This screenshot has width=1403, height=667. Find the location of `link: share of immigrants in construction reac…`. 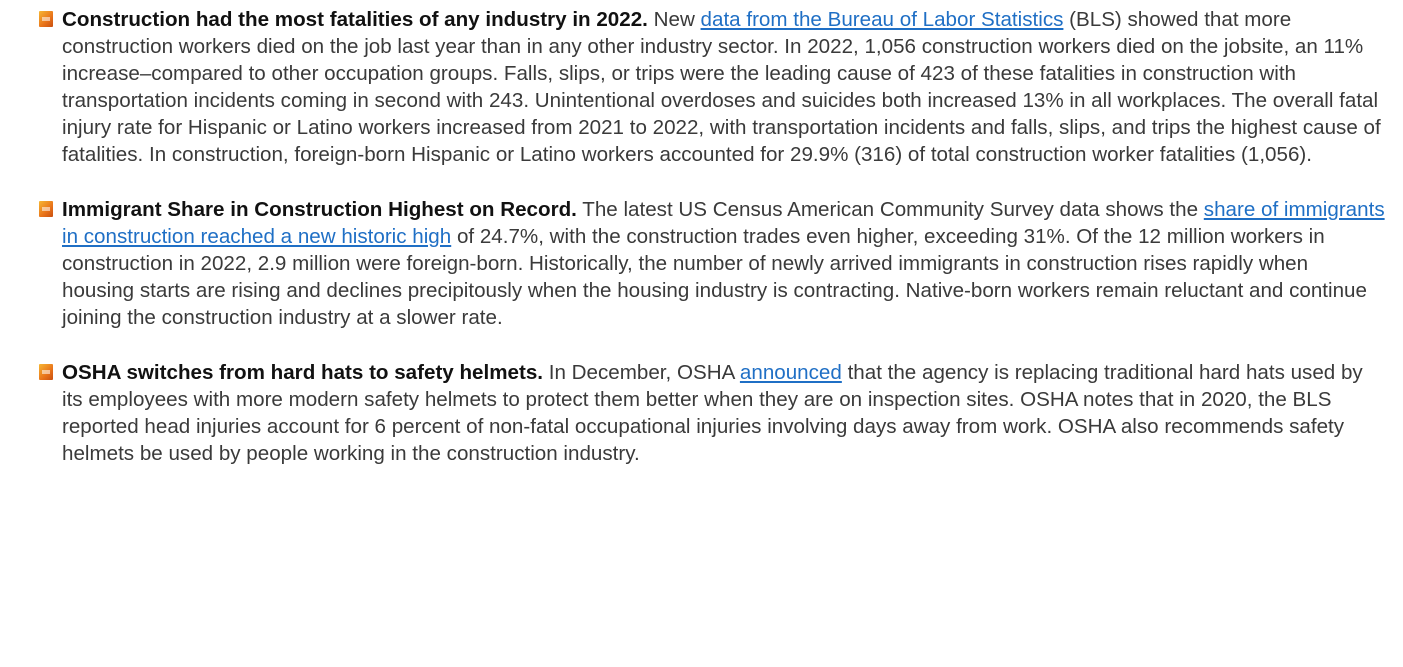

link: share of immigrants in construction reac… is located at coordinates (723, 223).